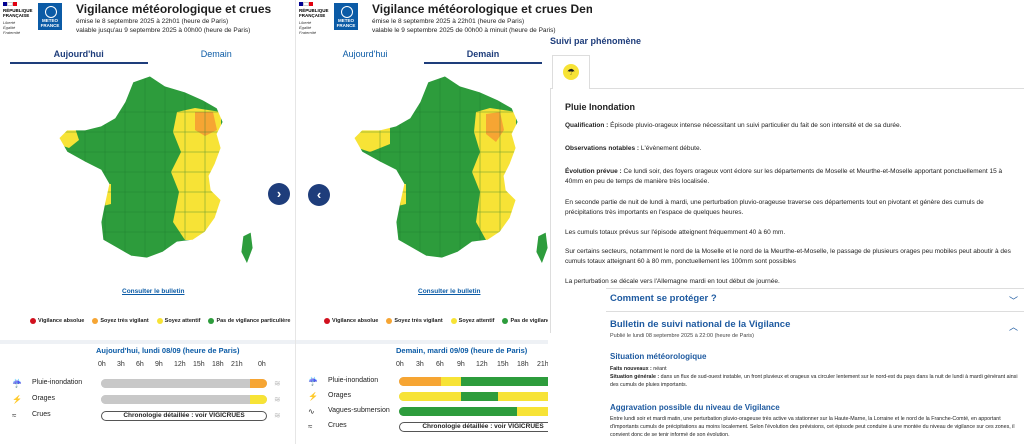 Image resolution: width=1024 pixels, height=444 pixels. Describe the element at coordinates (663, 298) in the screenshot. I see `accordion-title: Comment se protéger ?` at that location.